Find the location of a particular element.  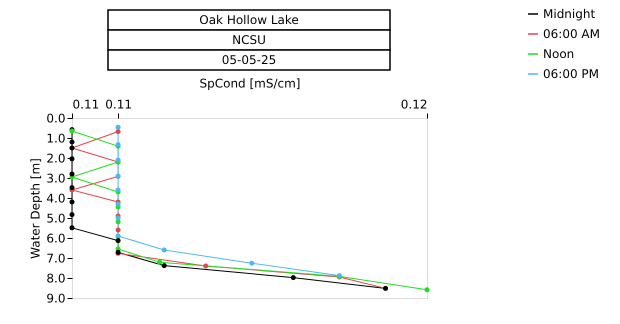

chart-subtitle: NCSU is located at coordinates (249, 40).